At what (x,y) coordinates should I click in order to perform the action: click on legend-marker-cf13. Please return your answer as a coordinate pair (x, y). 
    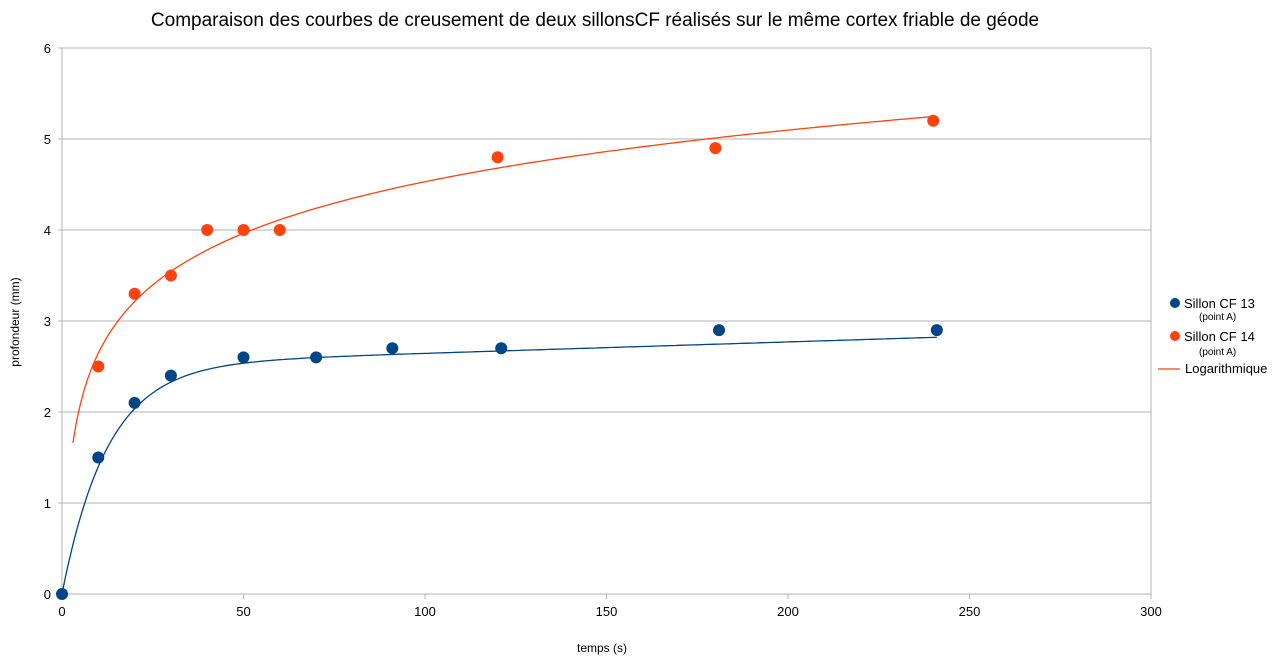
    Looking at the image, I should click on (1175, 303).